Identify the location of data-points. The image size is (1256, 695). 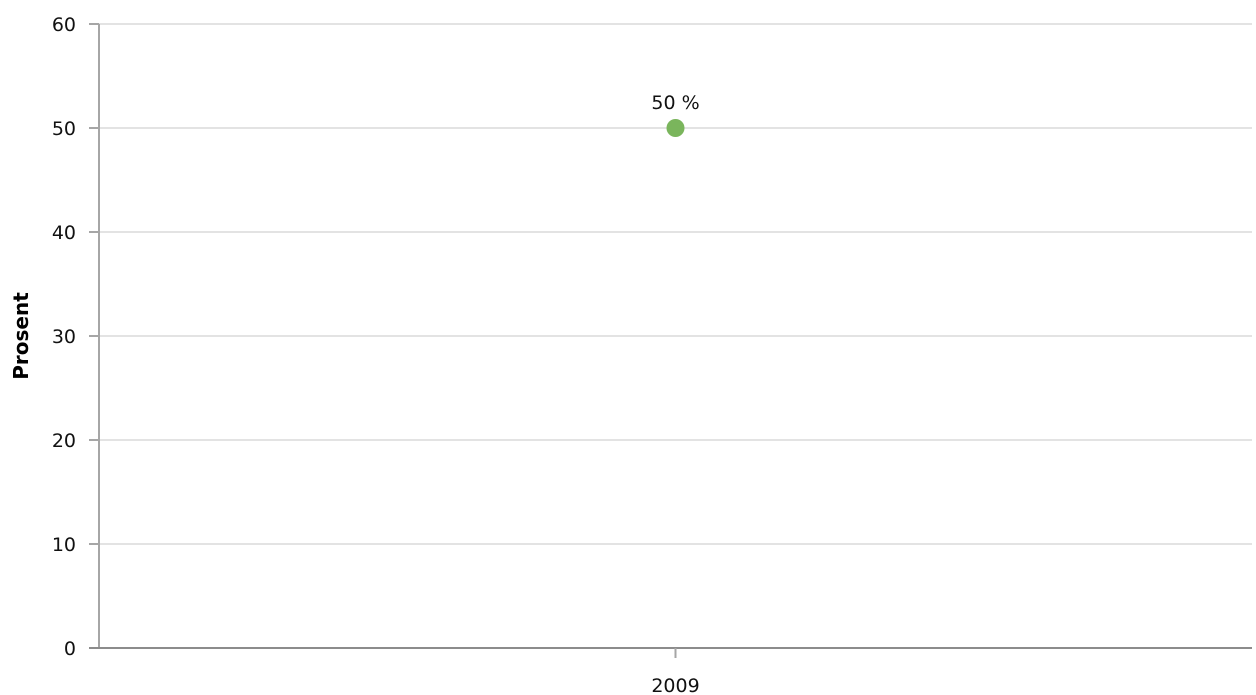
(675, 128).